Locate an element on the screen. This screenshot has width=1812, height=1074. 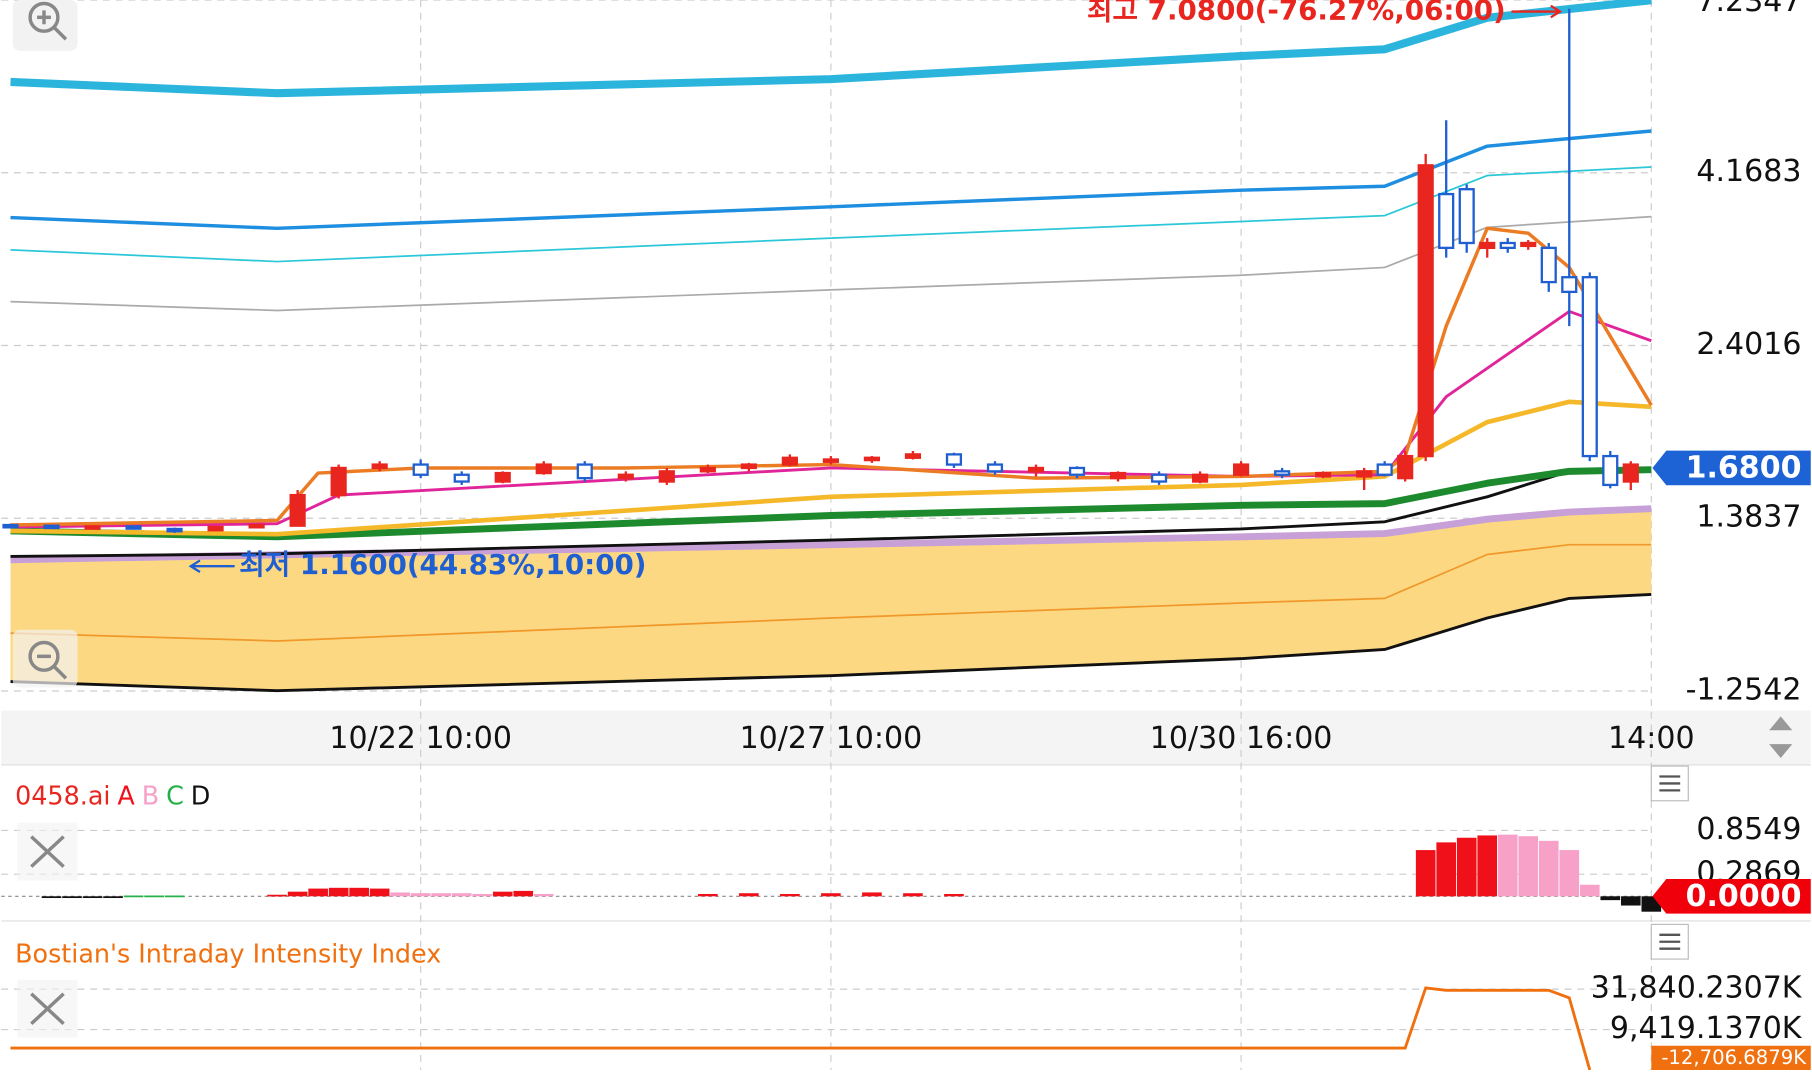
low-annotation: 최저 1.1600(44.83%,10:00) is located at coordinates (442, 564).